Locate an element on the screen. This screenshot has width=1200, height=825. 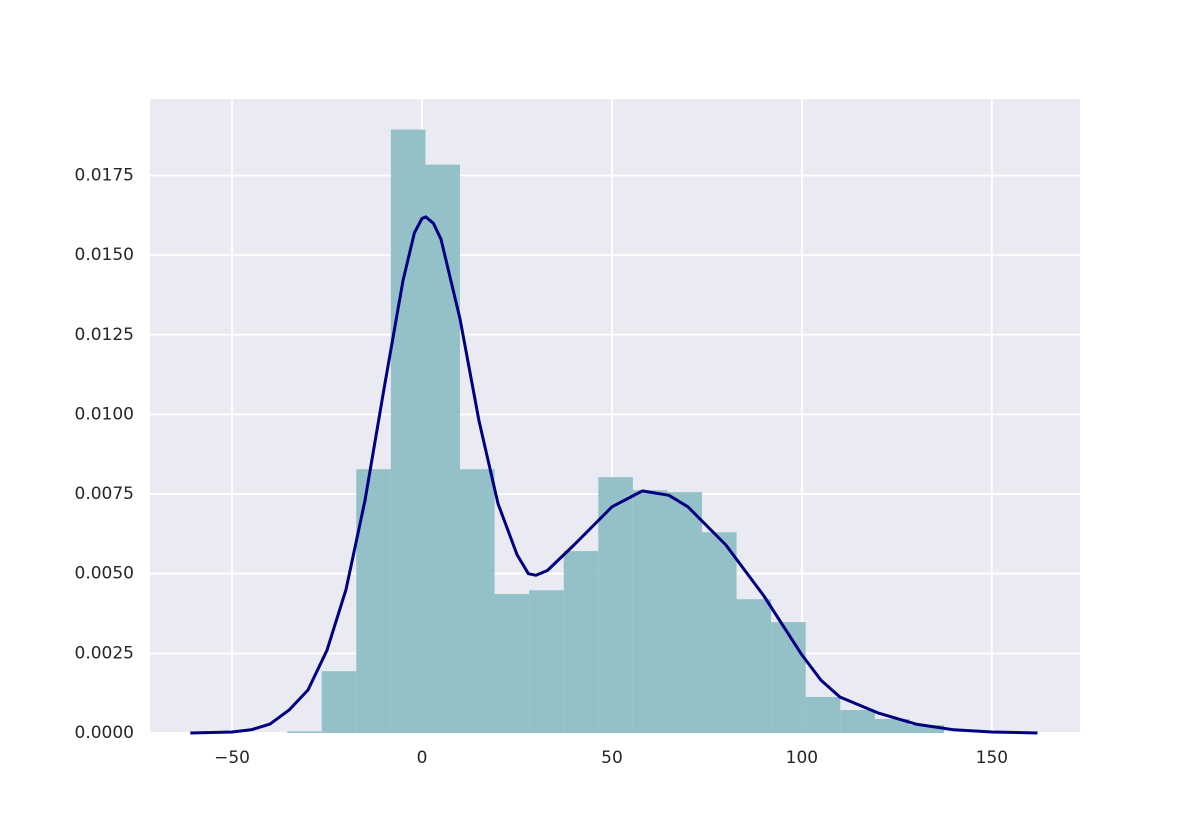
y-tick-label: 0.0175 is located at coordinates (104, 175).